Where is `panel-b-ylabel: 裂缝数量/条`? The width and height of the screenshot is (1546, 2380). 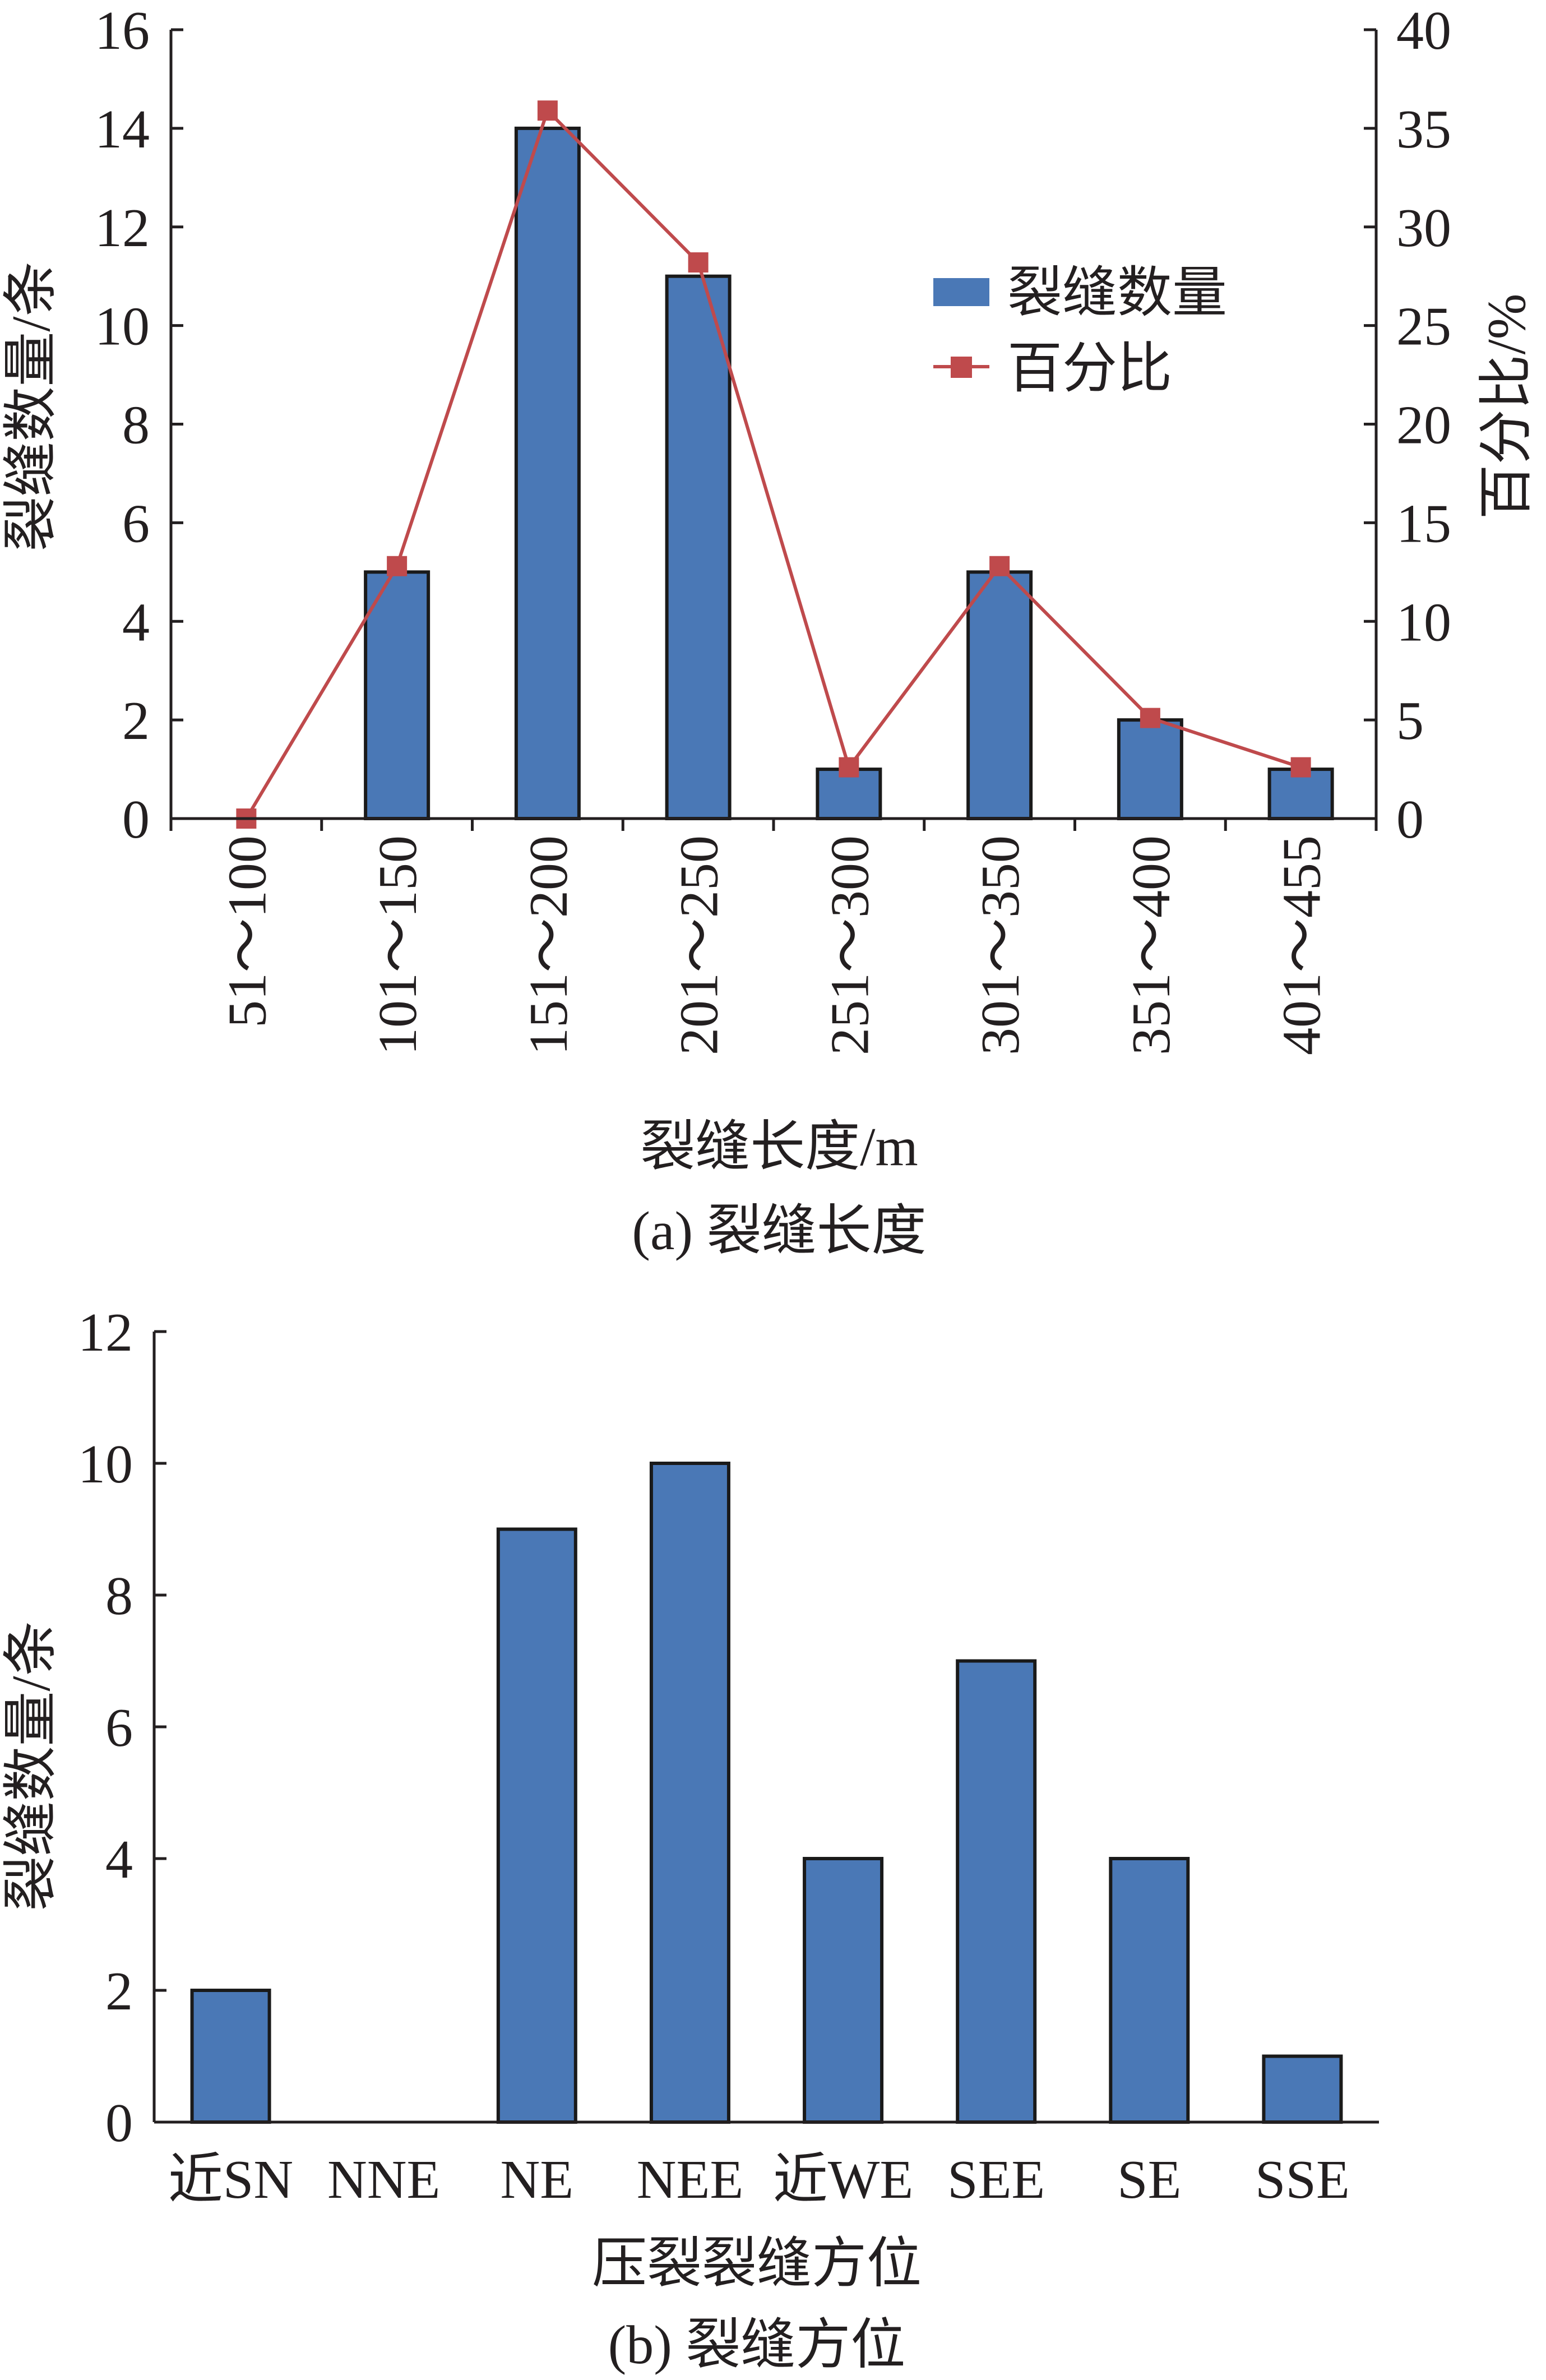
panel-b-ylabel: 裂缝数量/条 is located at coordinates (31, 1766).